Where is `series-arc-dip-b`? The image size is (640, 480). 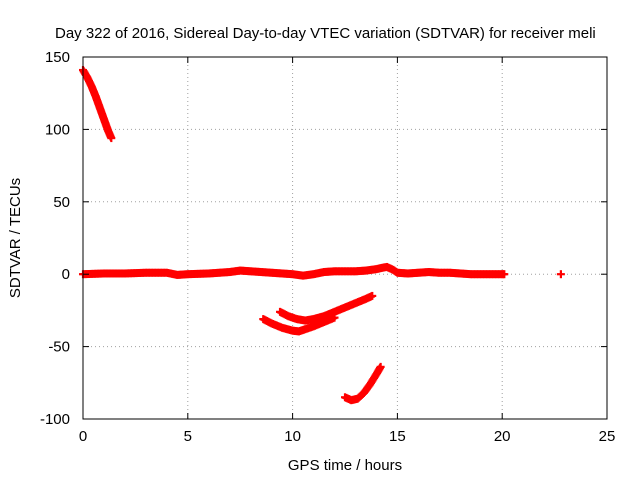
series-arc-dip-b is located at coordinates (326, 308).